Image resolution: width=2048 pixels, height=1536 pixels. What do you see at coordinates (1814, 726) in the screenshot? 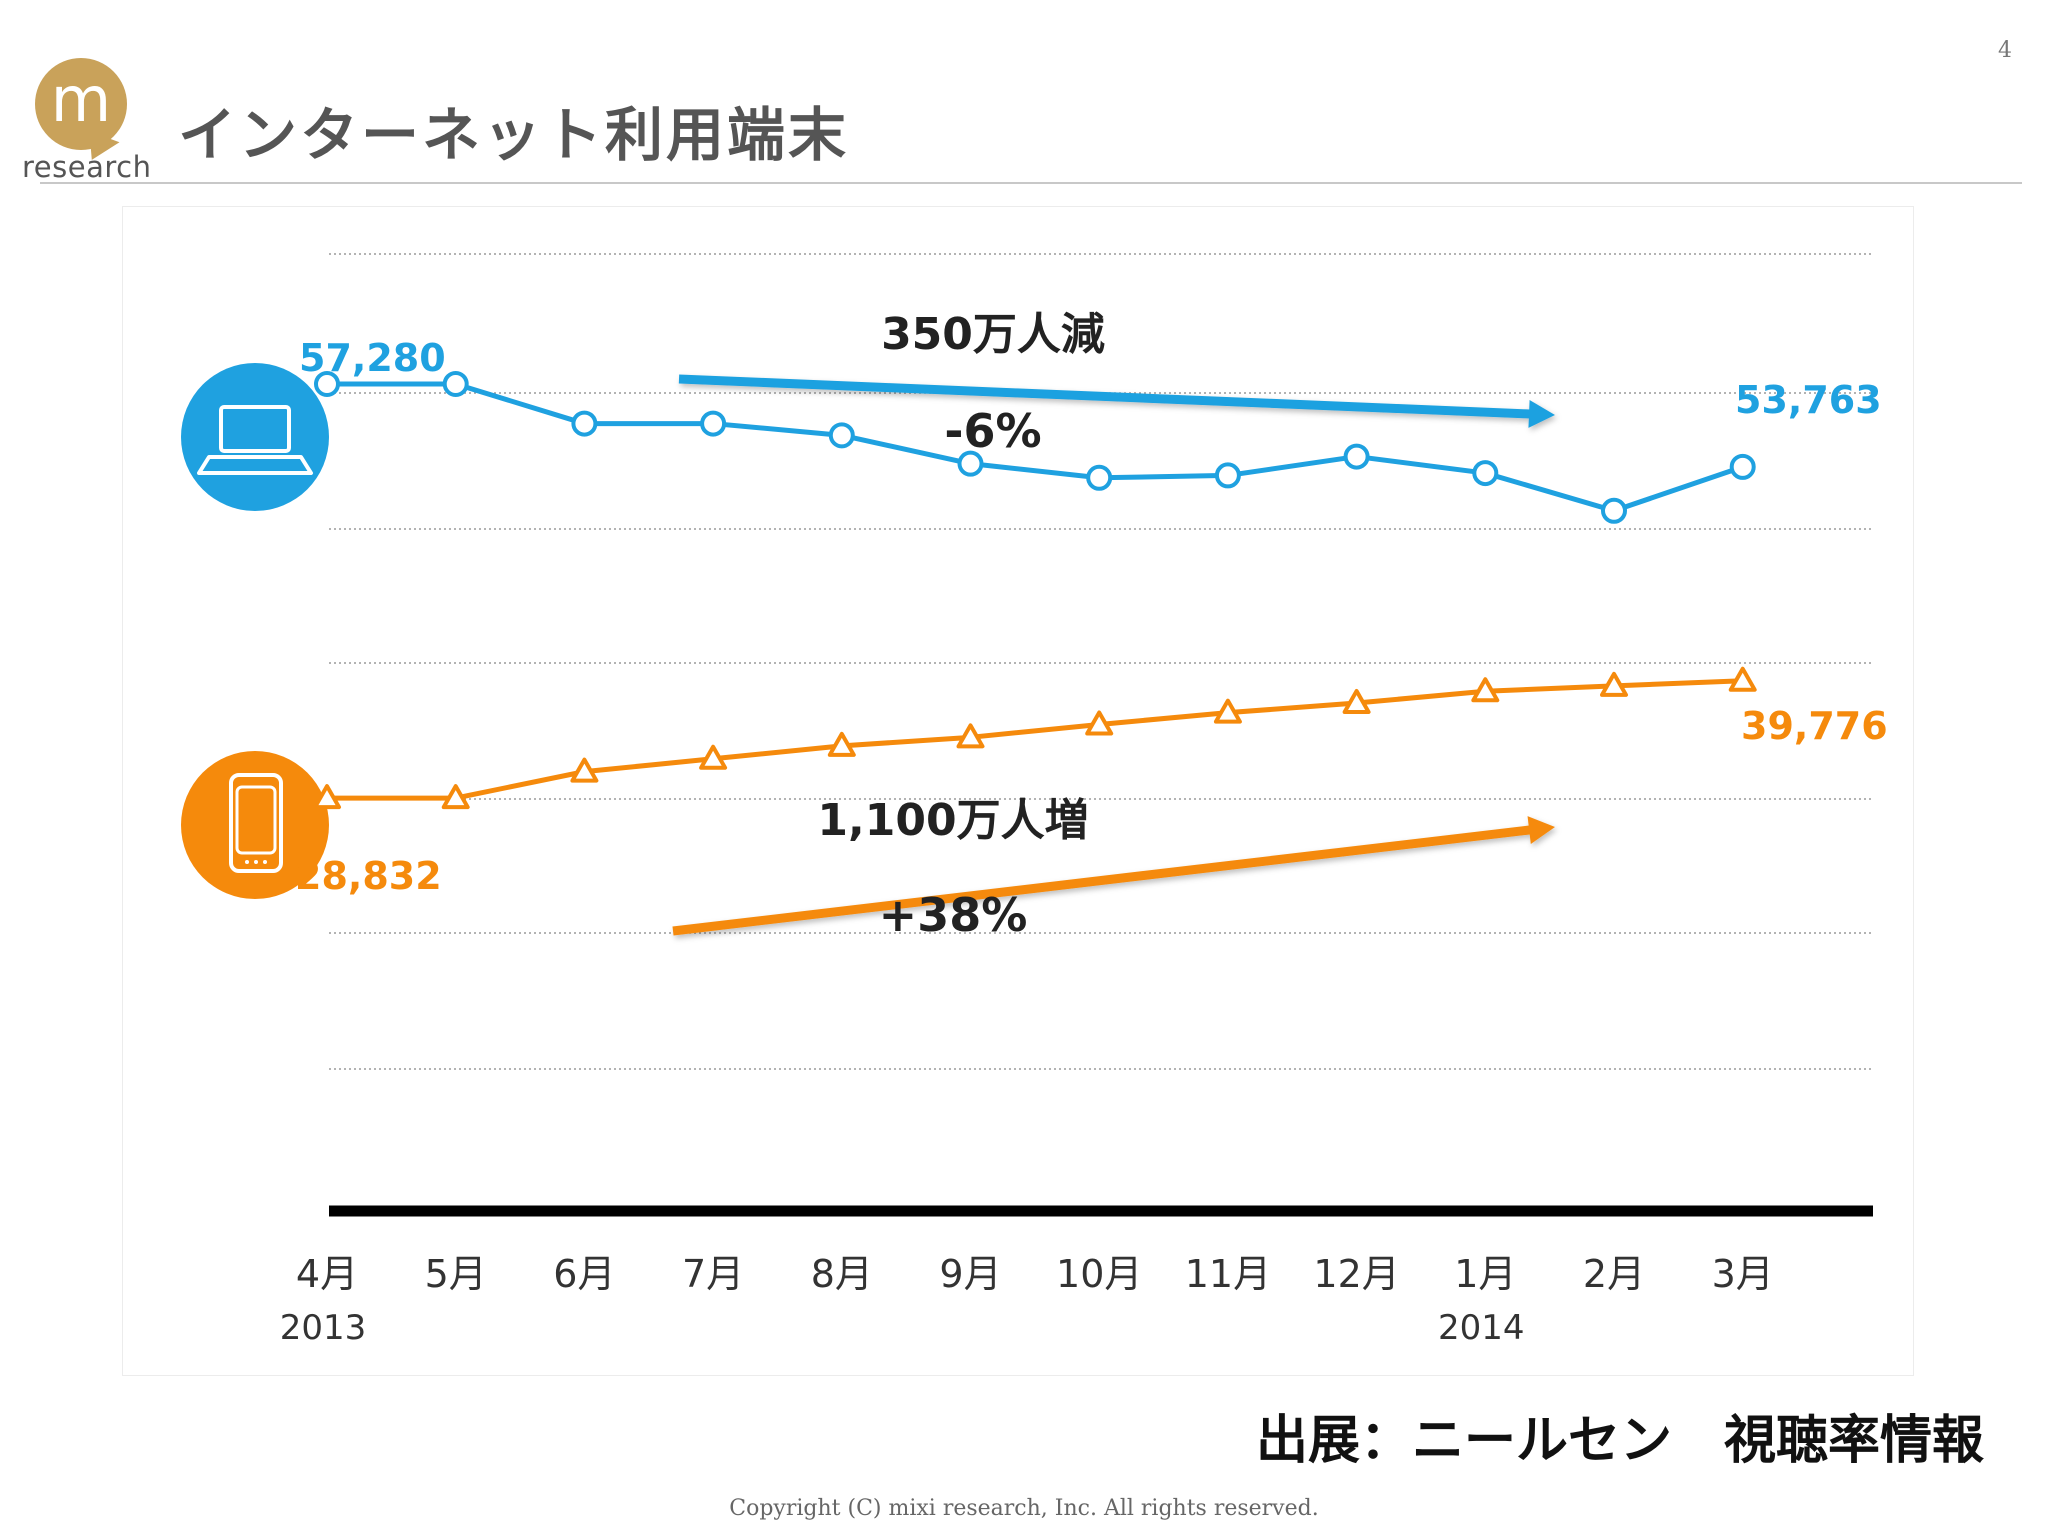
I see `smartphone-end-label: 39,776` at bounding box center [1814, 726].